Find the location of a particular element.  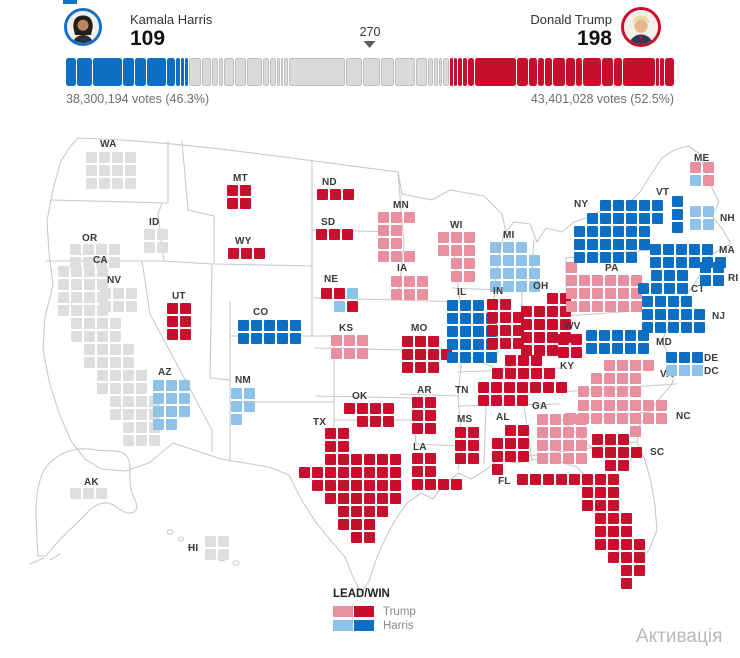

ev-square-MD is located at coordinates (604, 348).